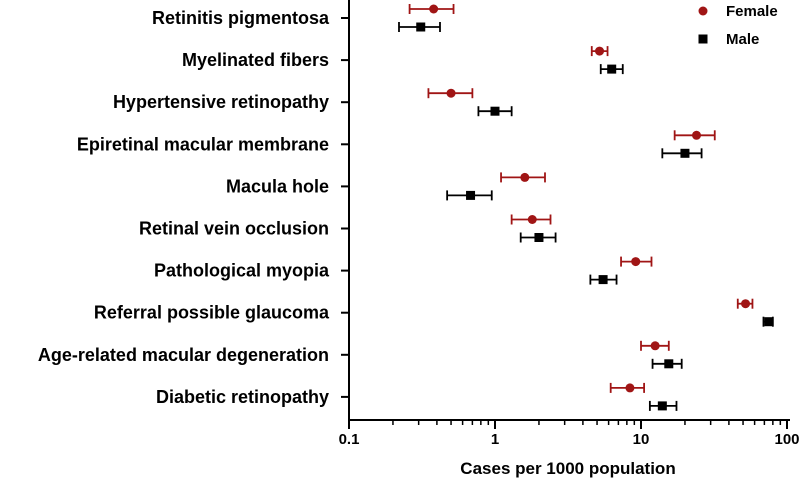 The image size is (800, 481). I want to click on category-label: Diabetic retinopathy, so click(242, 397).